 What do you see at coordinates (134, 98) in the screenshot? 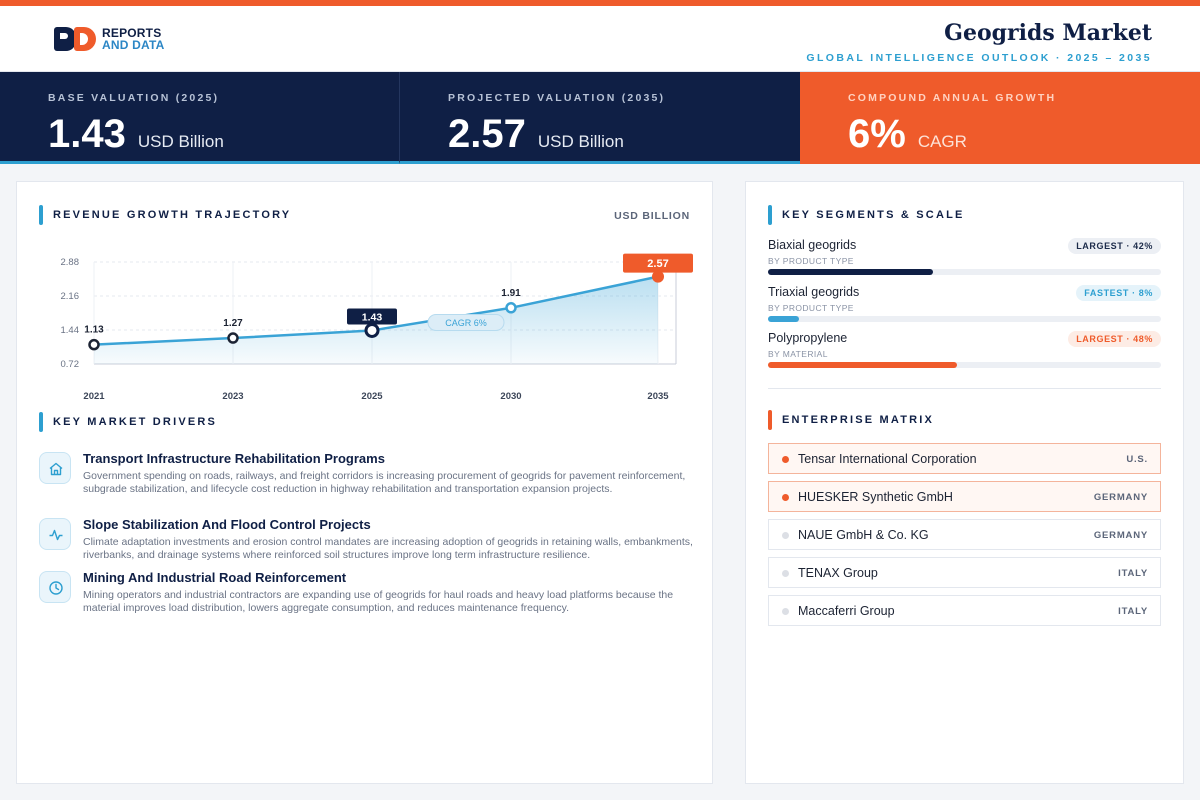
I see `kpi-label: BASE VALUATION (2025)` at bounding box center [134, 98].